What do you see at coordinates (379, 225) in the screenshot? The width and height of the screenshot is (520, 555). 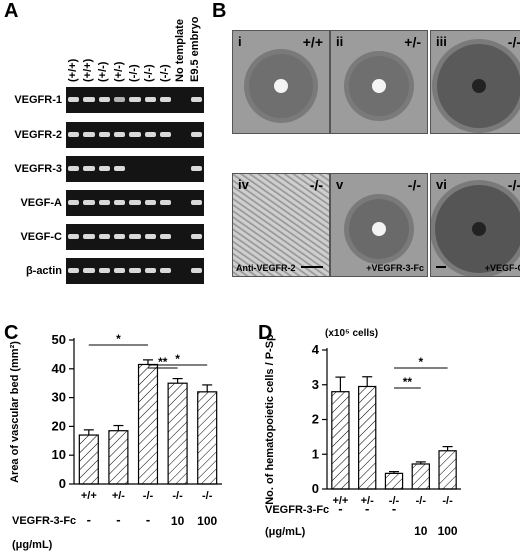 I see `explant-photo: v -/- +VEGFR-3-Fc` at bounding box center [379, 225].